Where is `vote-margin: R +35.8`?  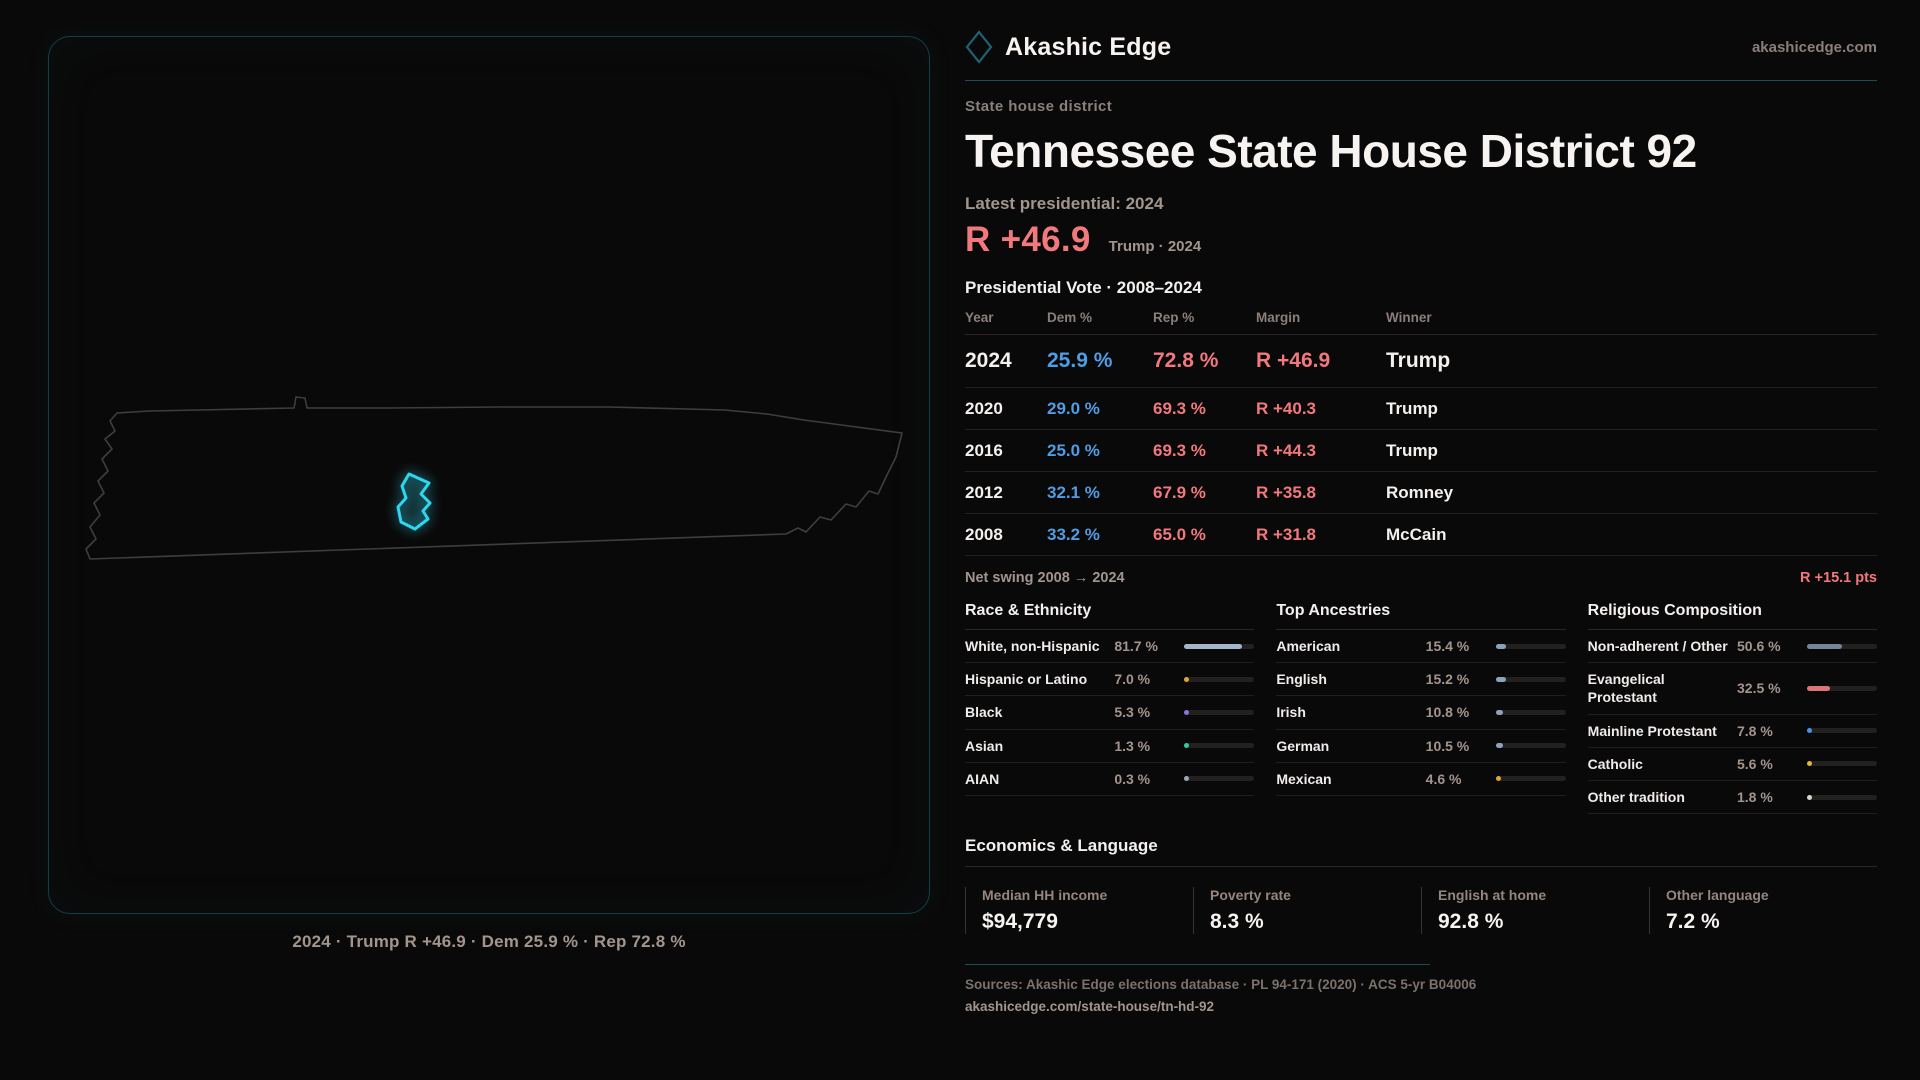 vote-margin: R +35.8 is located at coordinates (1286, 492).